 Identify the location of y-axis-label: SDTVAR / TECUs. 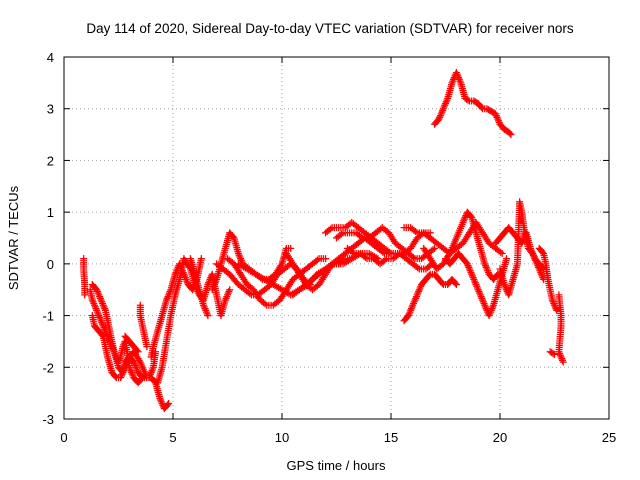
(13, 237).